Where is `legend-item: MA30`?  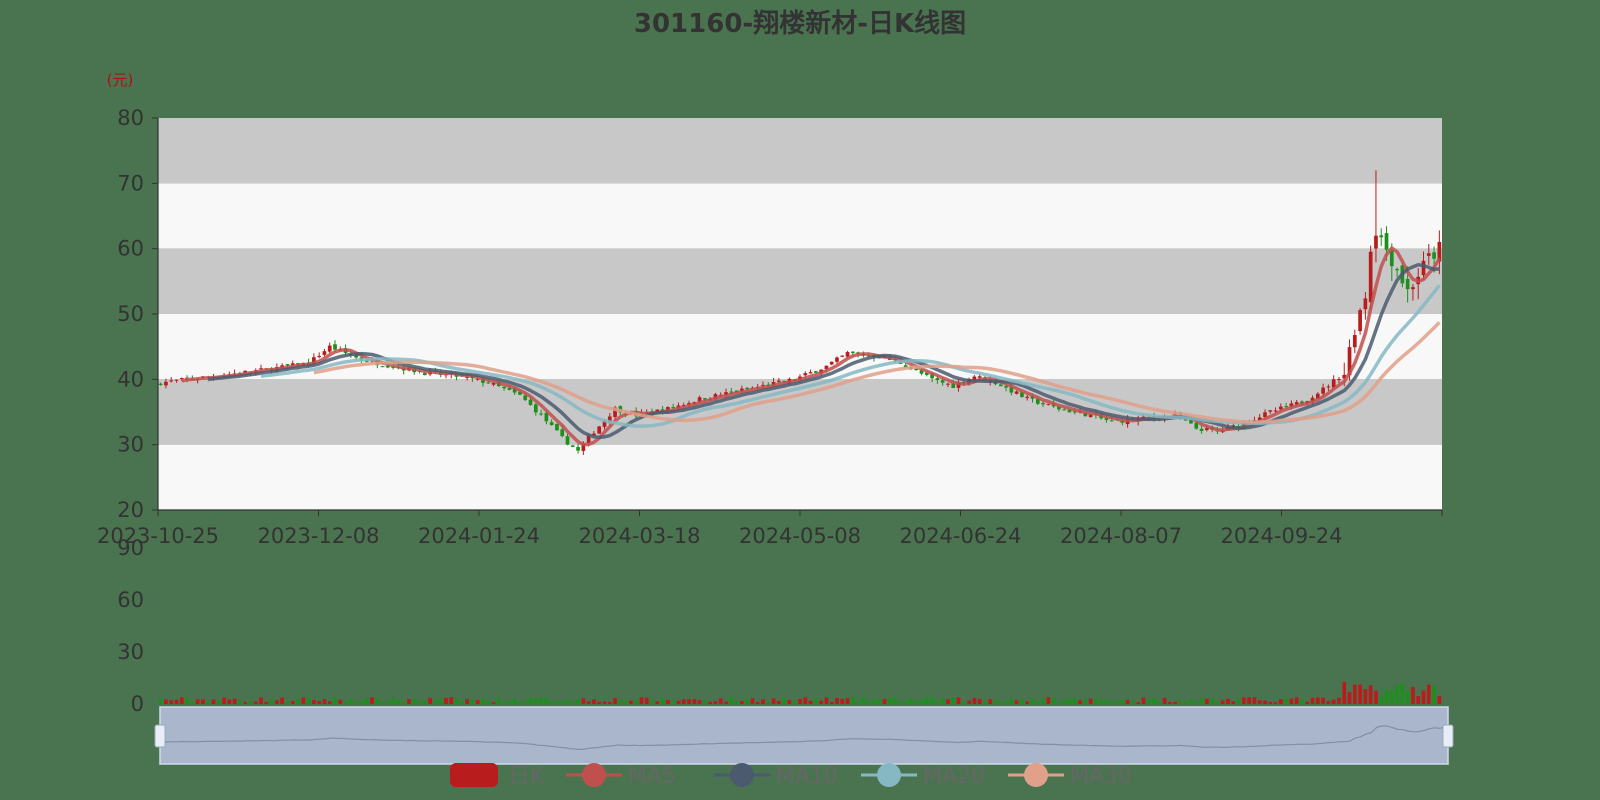 legend-item: MA30 is located at coordinates (1070, 776).